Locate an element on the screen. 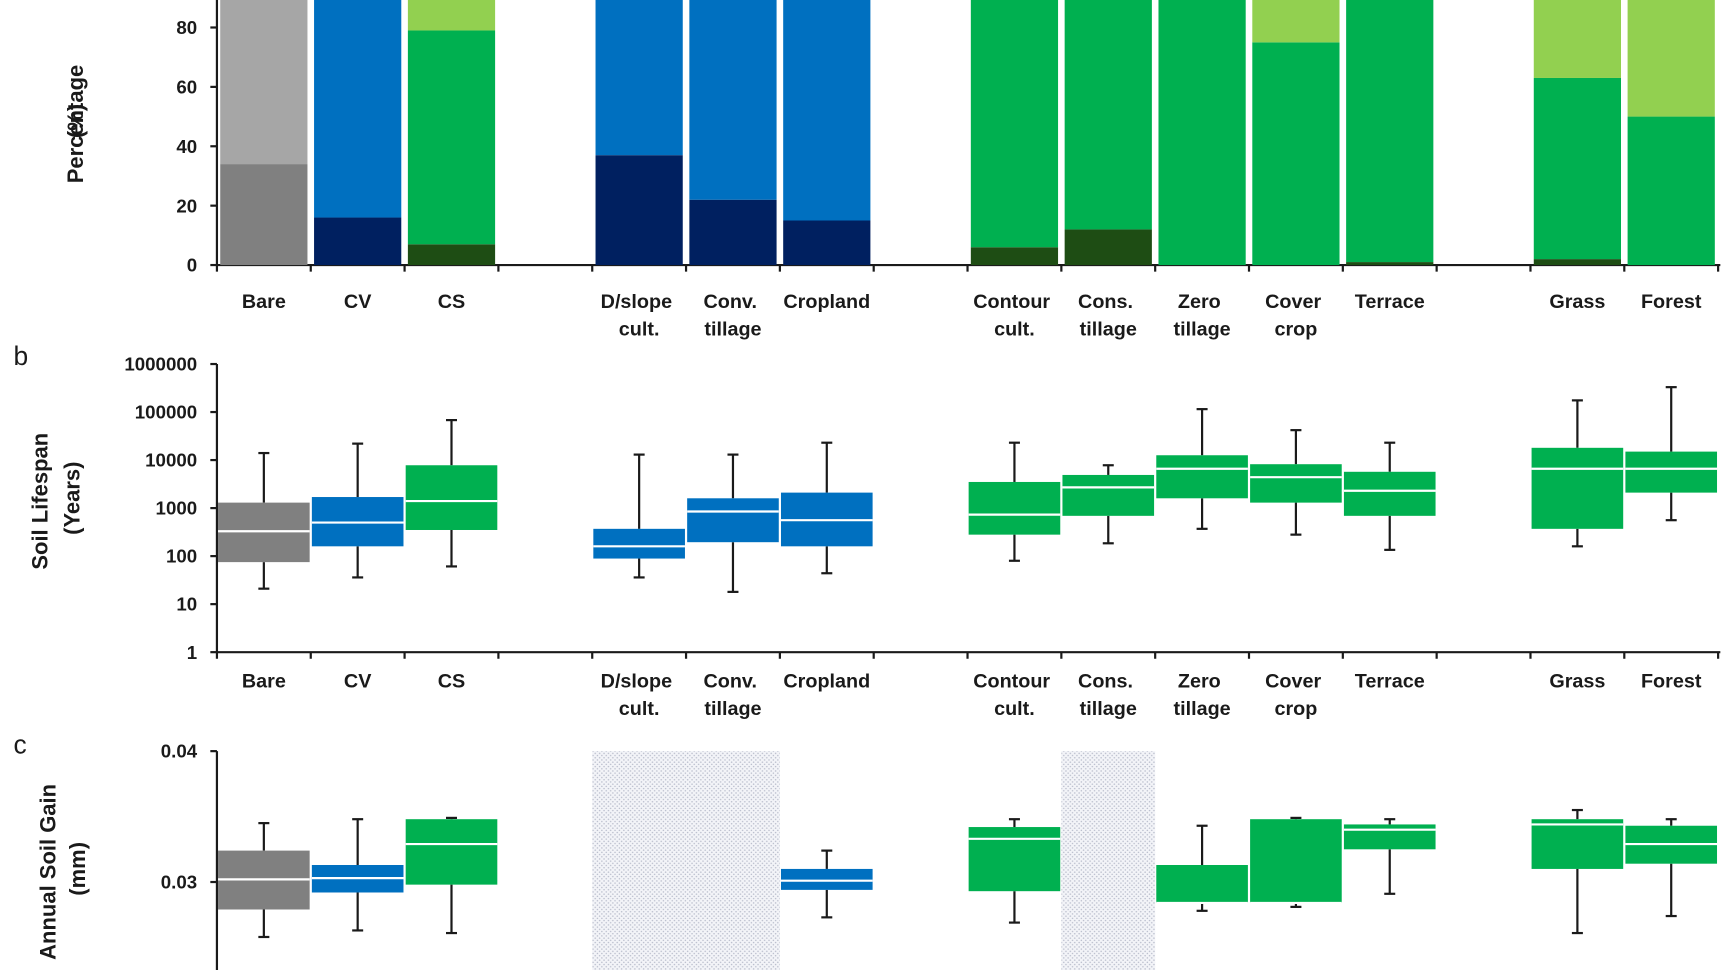  x-tick-label: D/slope cult. is located at coordinates (639, 694).